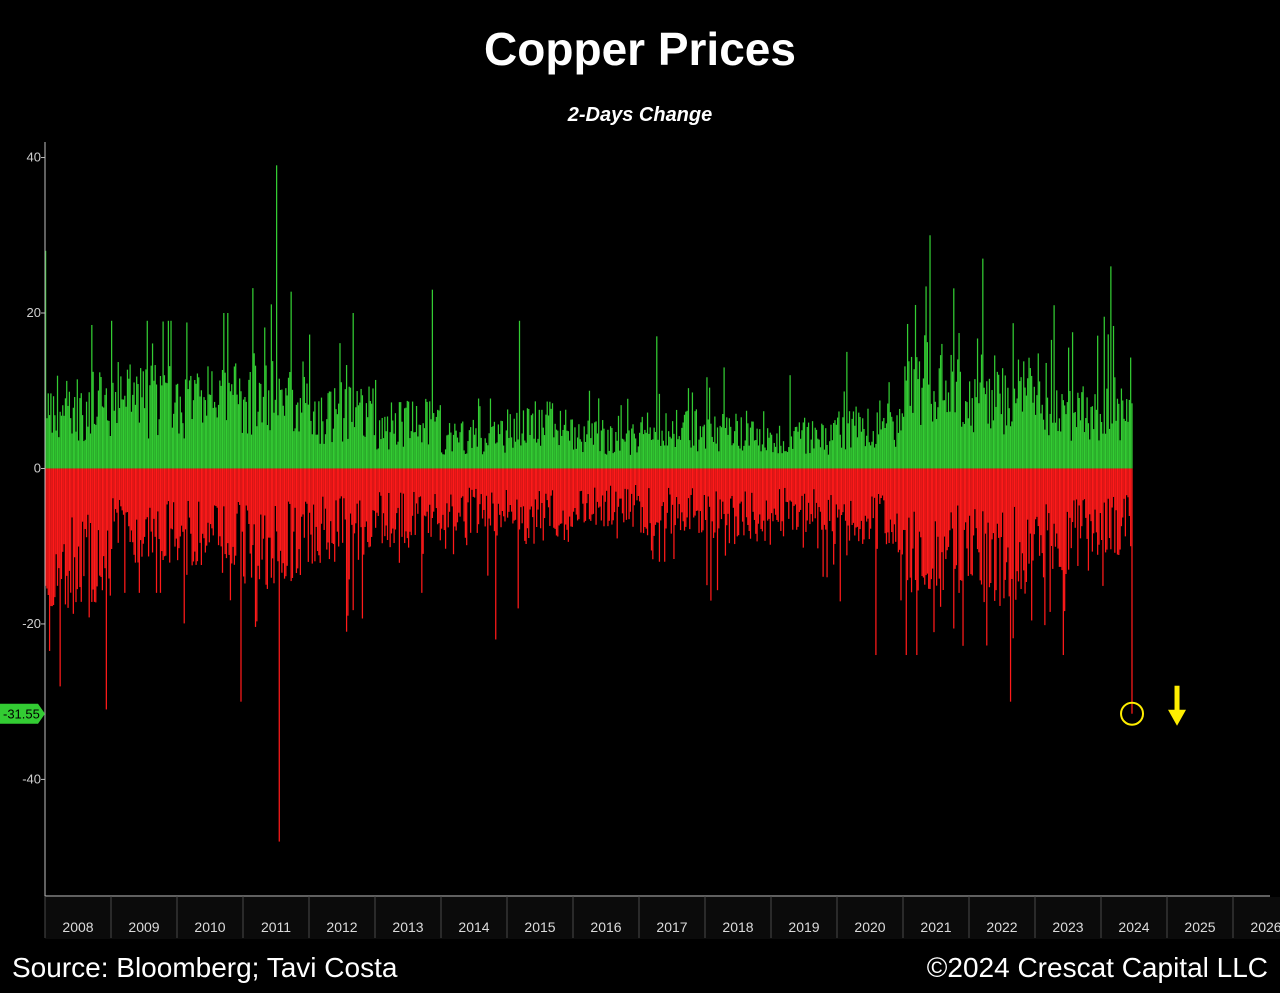 The height and width of the screenshot is (993, 1280). What do you see at coordinates (37, 467) in the screenshot?
I see `y-tick-label: 0` at bounding box center [37, 467].